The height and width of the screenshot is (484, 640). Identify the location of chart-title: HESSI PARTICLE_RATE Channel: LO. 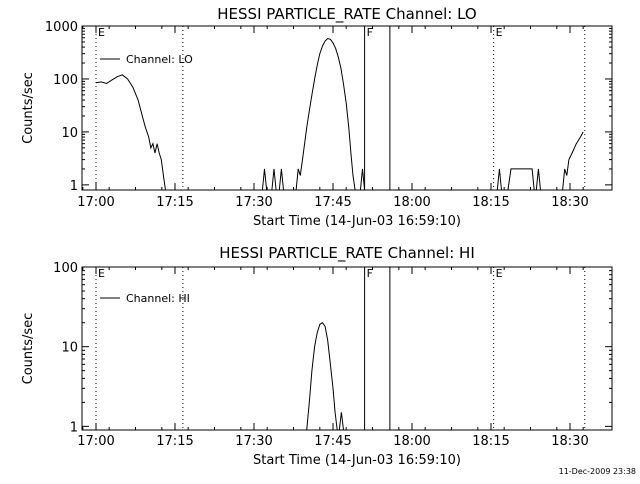
(346, 14).